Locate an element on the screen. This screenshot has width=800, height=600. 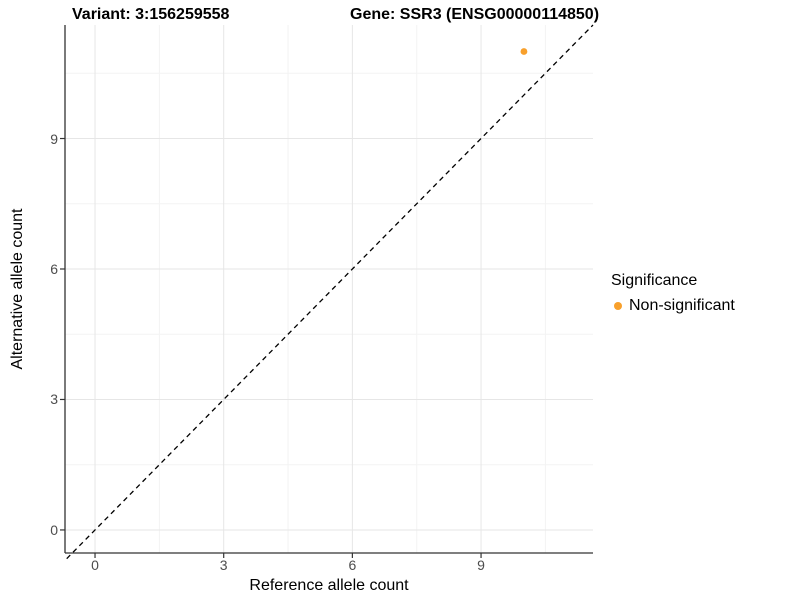
x-tick-label: 6 is located at coordinates (352, 565).